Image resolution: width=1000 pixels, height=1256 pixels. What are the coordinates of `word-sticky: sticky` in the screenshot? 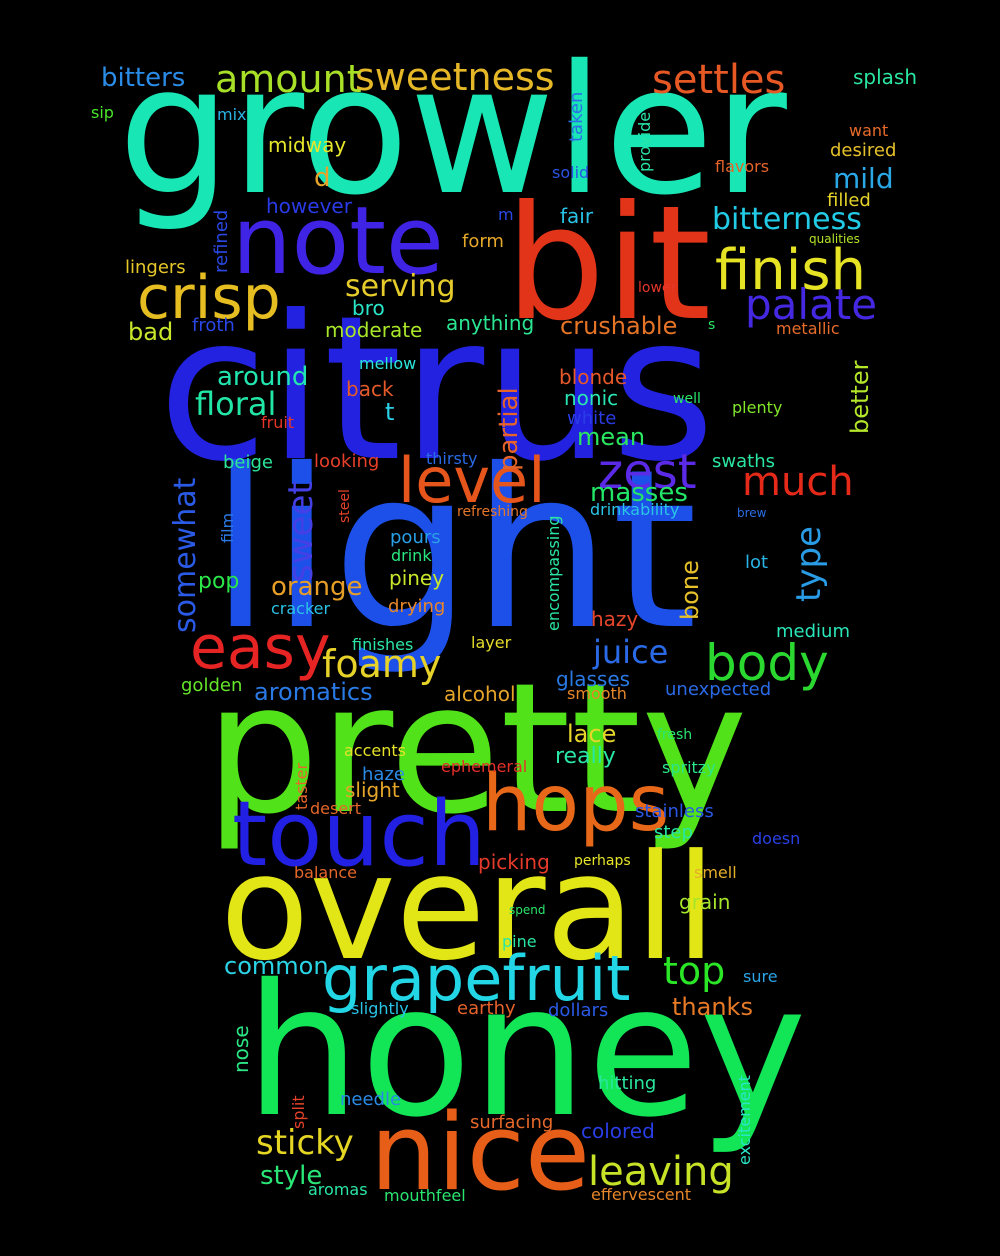 It's located at (305, 1143).